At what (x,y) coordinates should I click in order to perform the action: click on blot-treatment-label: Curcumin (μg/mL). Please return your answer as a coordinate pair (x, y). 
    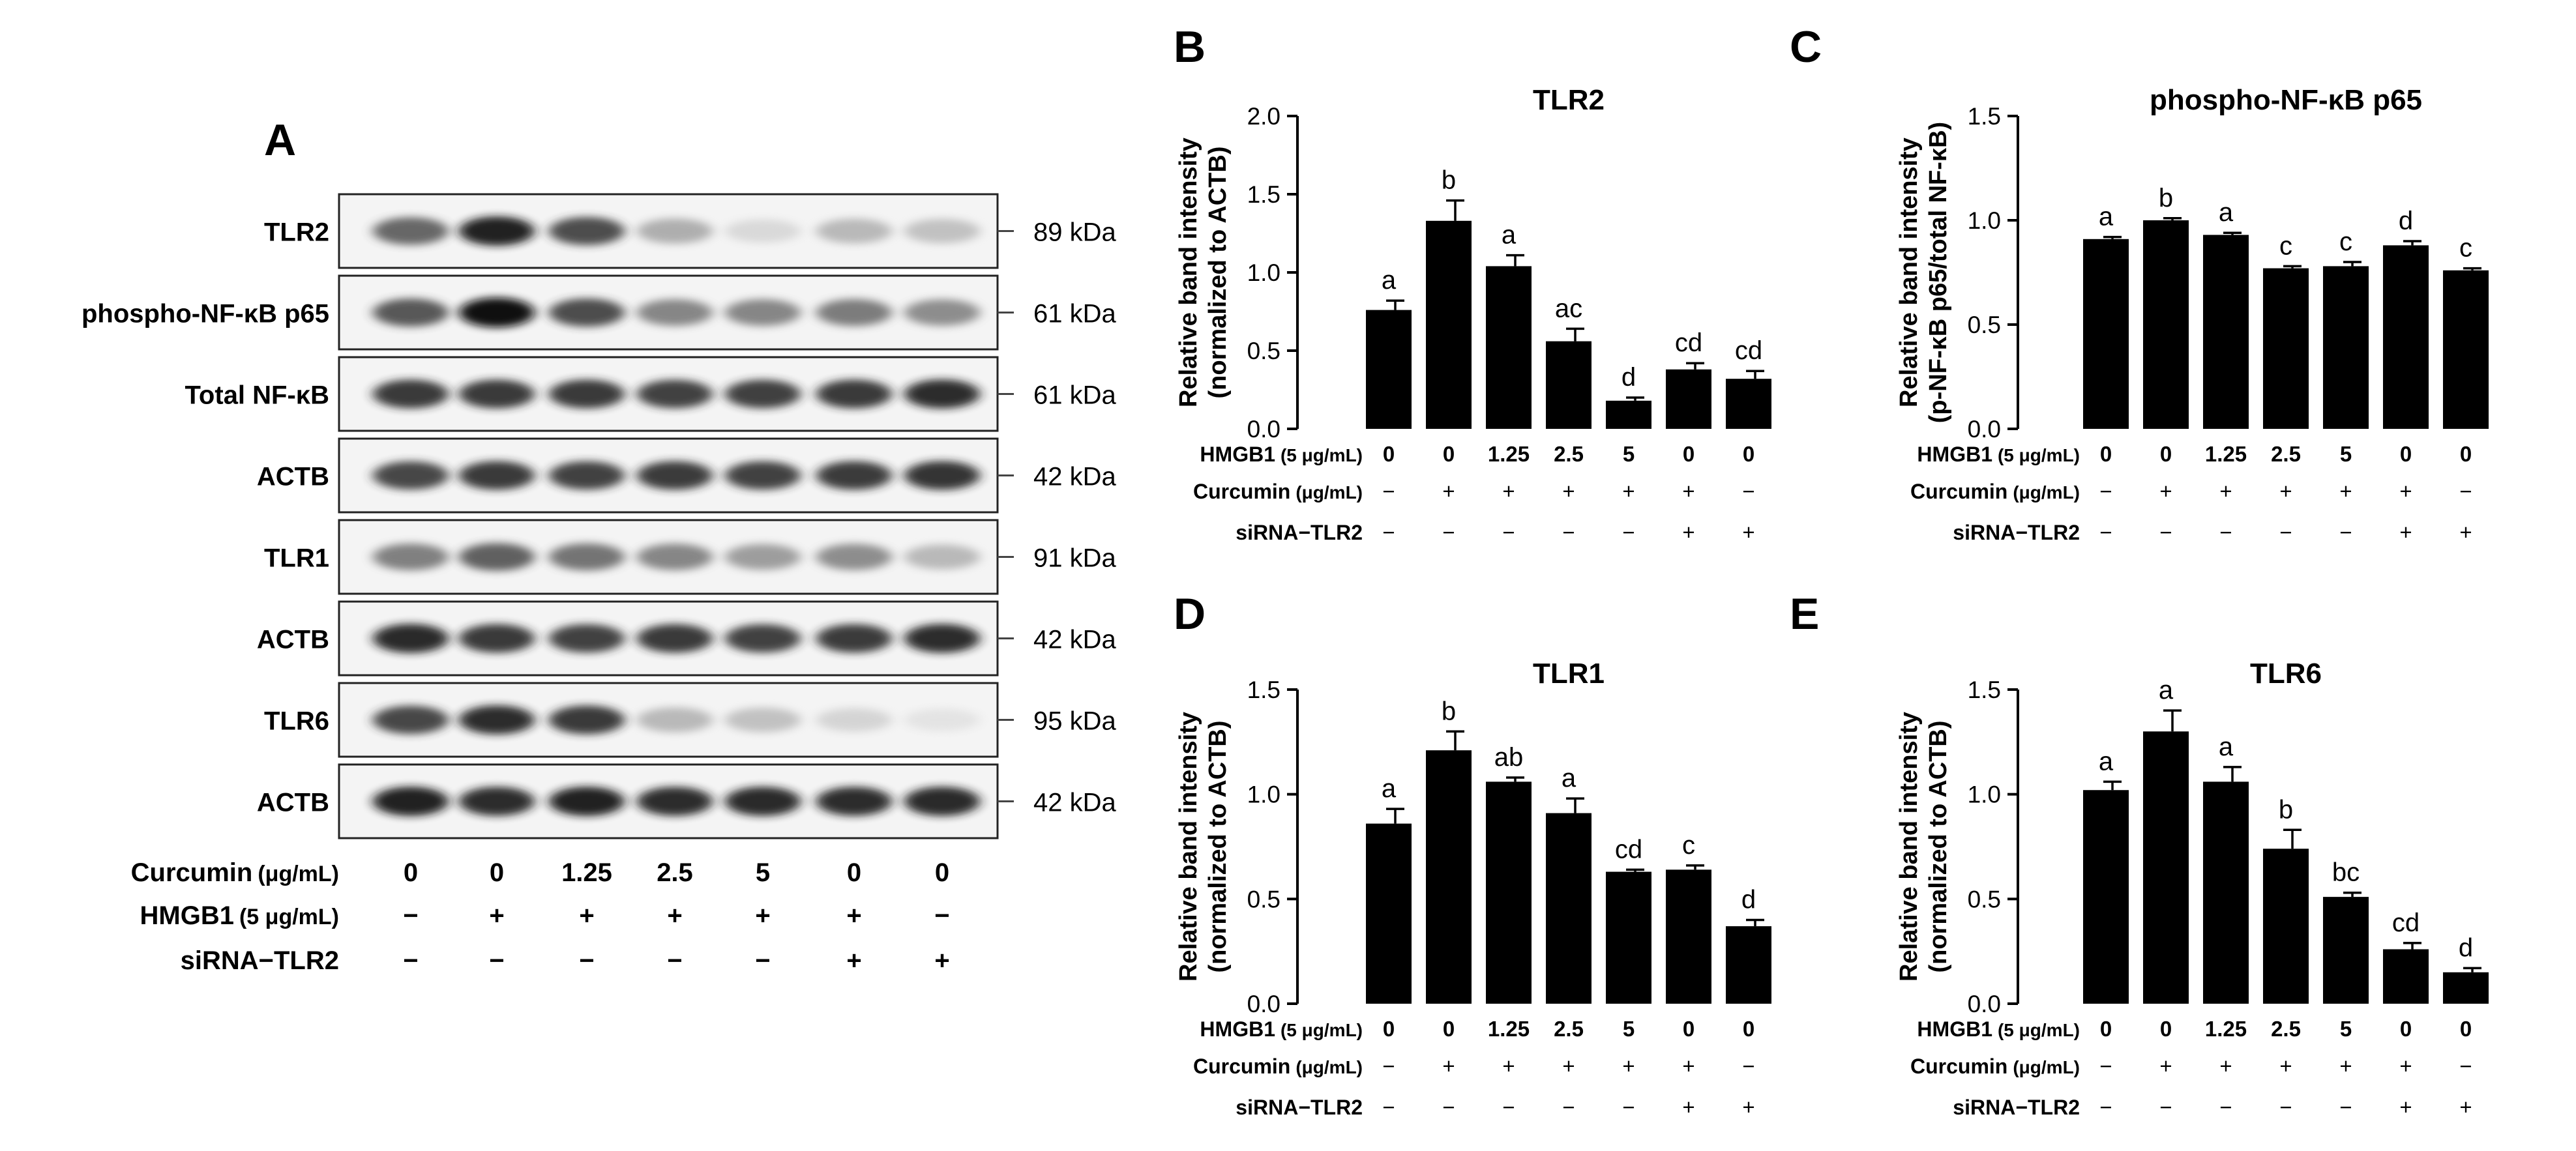
    Looking at the image, I should click on (235, 872).